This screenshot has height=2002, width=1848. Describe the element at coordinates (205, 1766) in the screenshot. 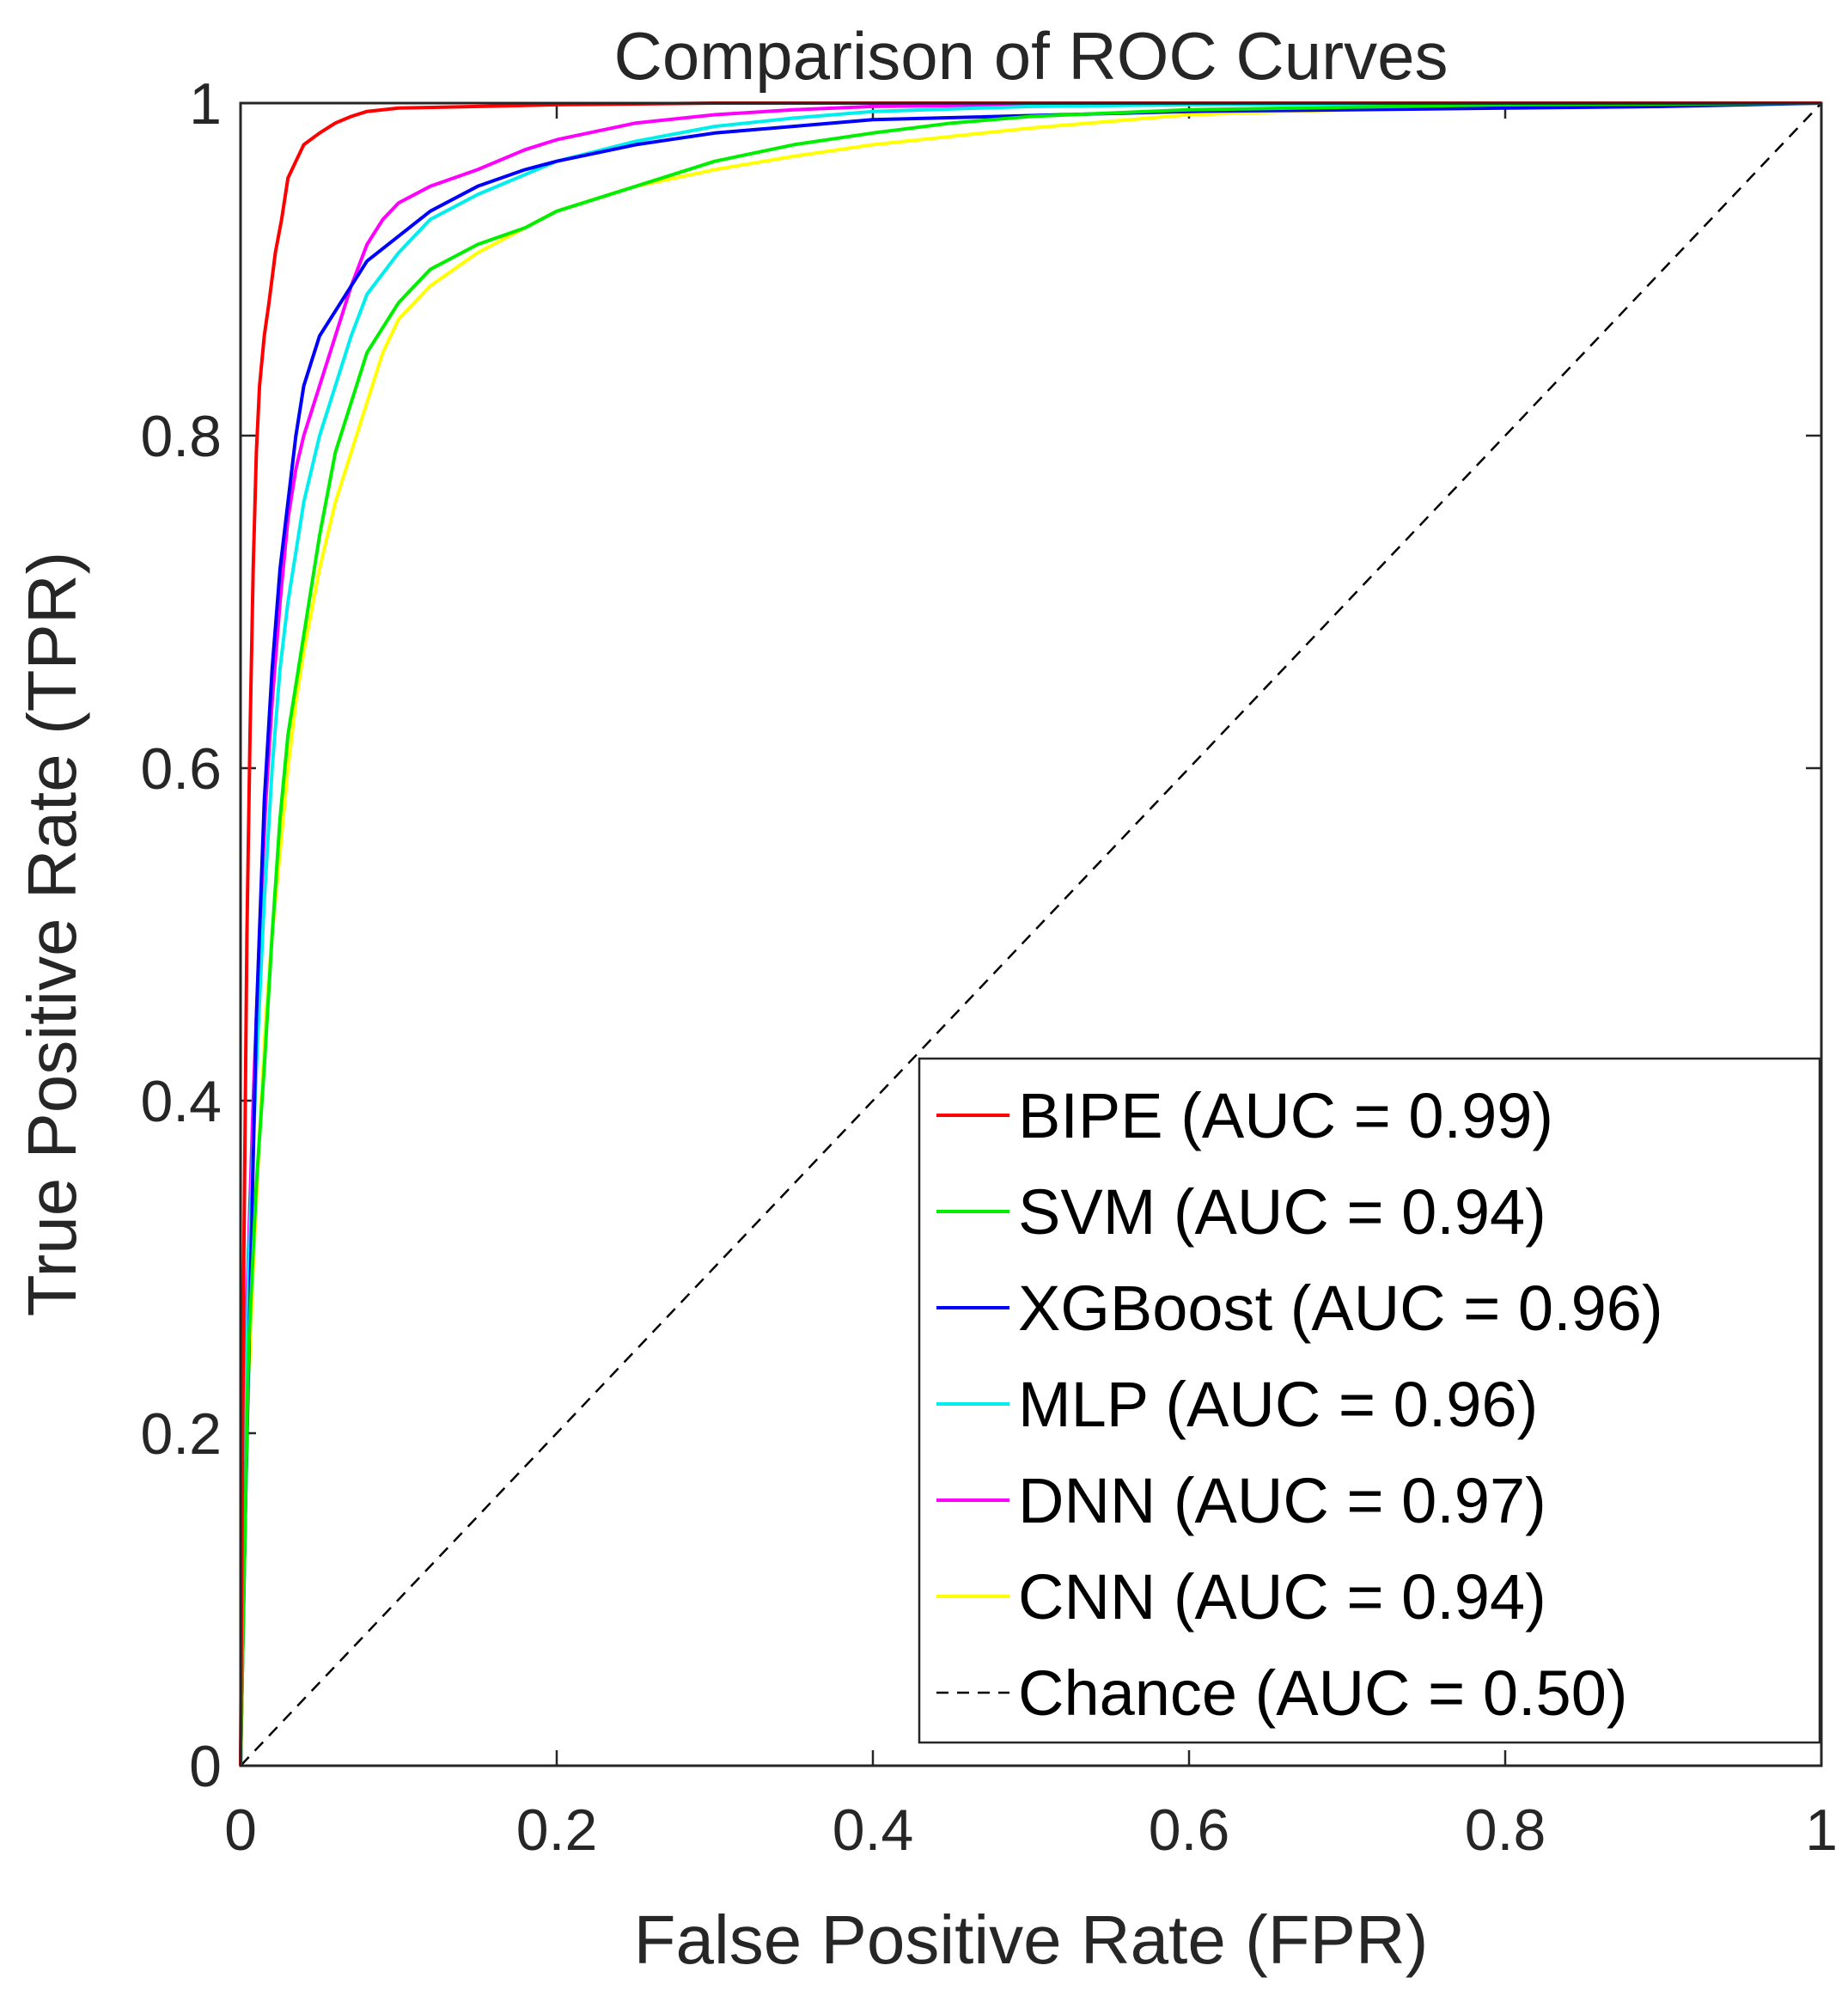

I see `y-tick-label: 0` at that location.